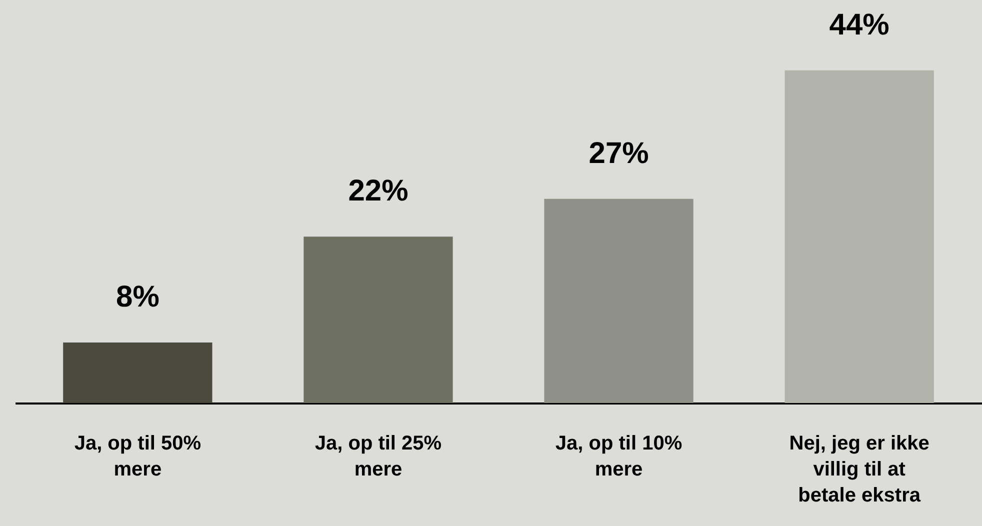 The image size is (982, 526). What do you see at coordinates (378, 456) in the screenshot?
I see `x-tick-label: Ja, op til 25% mere` at bounding box center [378, 456].